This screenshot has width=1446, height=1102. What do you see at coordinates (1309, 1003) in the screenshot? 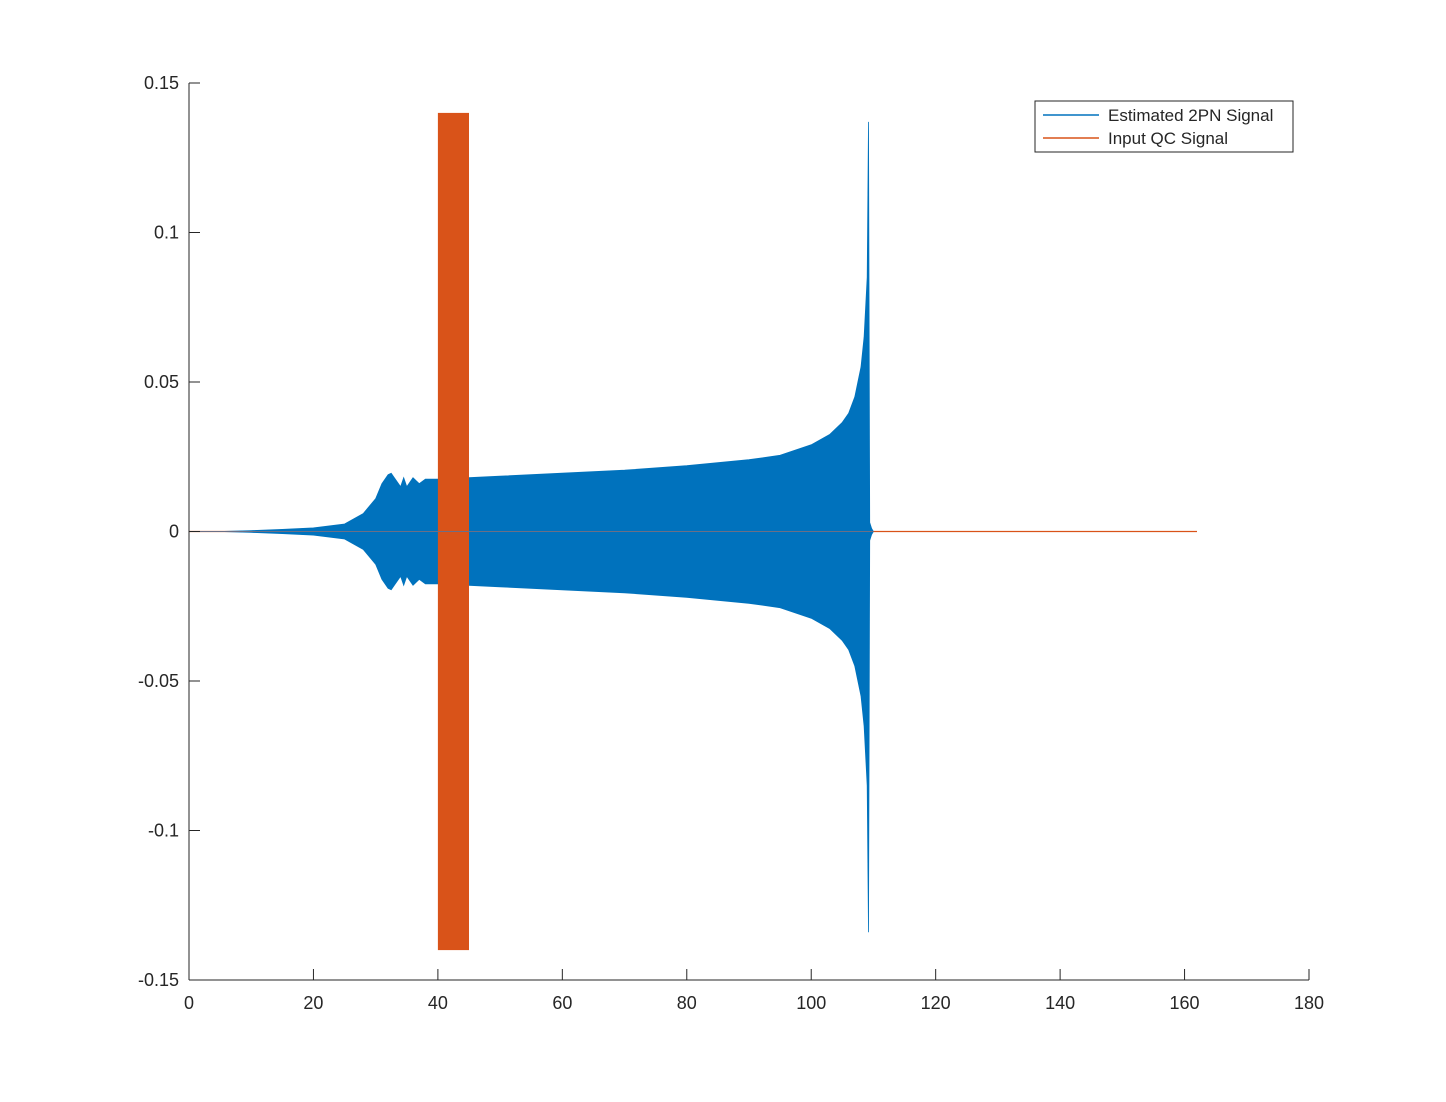
I see `x-tick-label: 180` at bounding box center [1309, 1003].